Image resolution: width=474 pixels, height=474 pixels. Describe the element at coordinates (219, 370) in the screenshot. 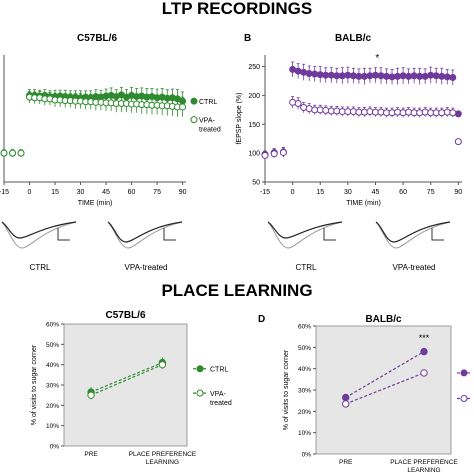

I see `legend-label: CTRL` at that location.